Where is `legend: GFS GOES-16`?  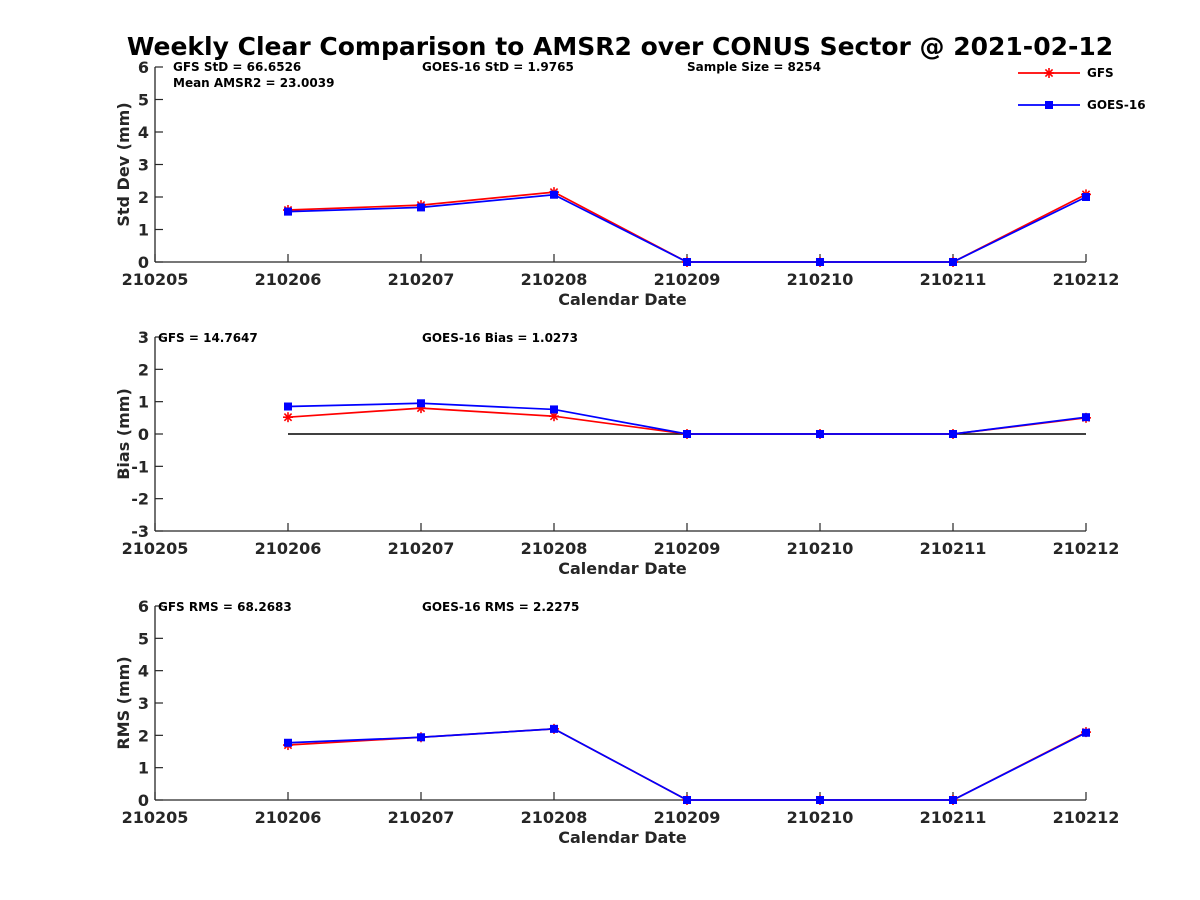
legend: GFS GOES-16 is located at coordinates (1082, 89).